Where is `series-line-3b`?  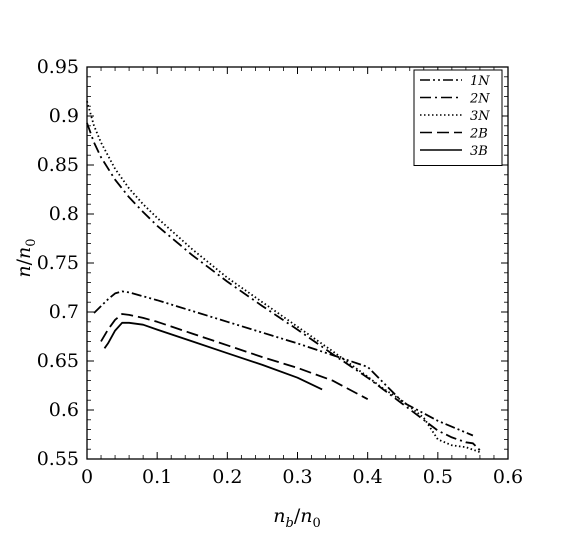
series-line-3b is located at coordinates (213, 356).